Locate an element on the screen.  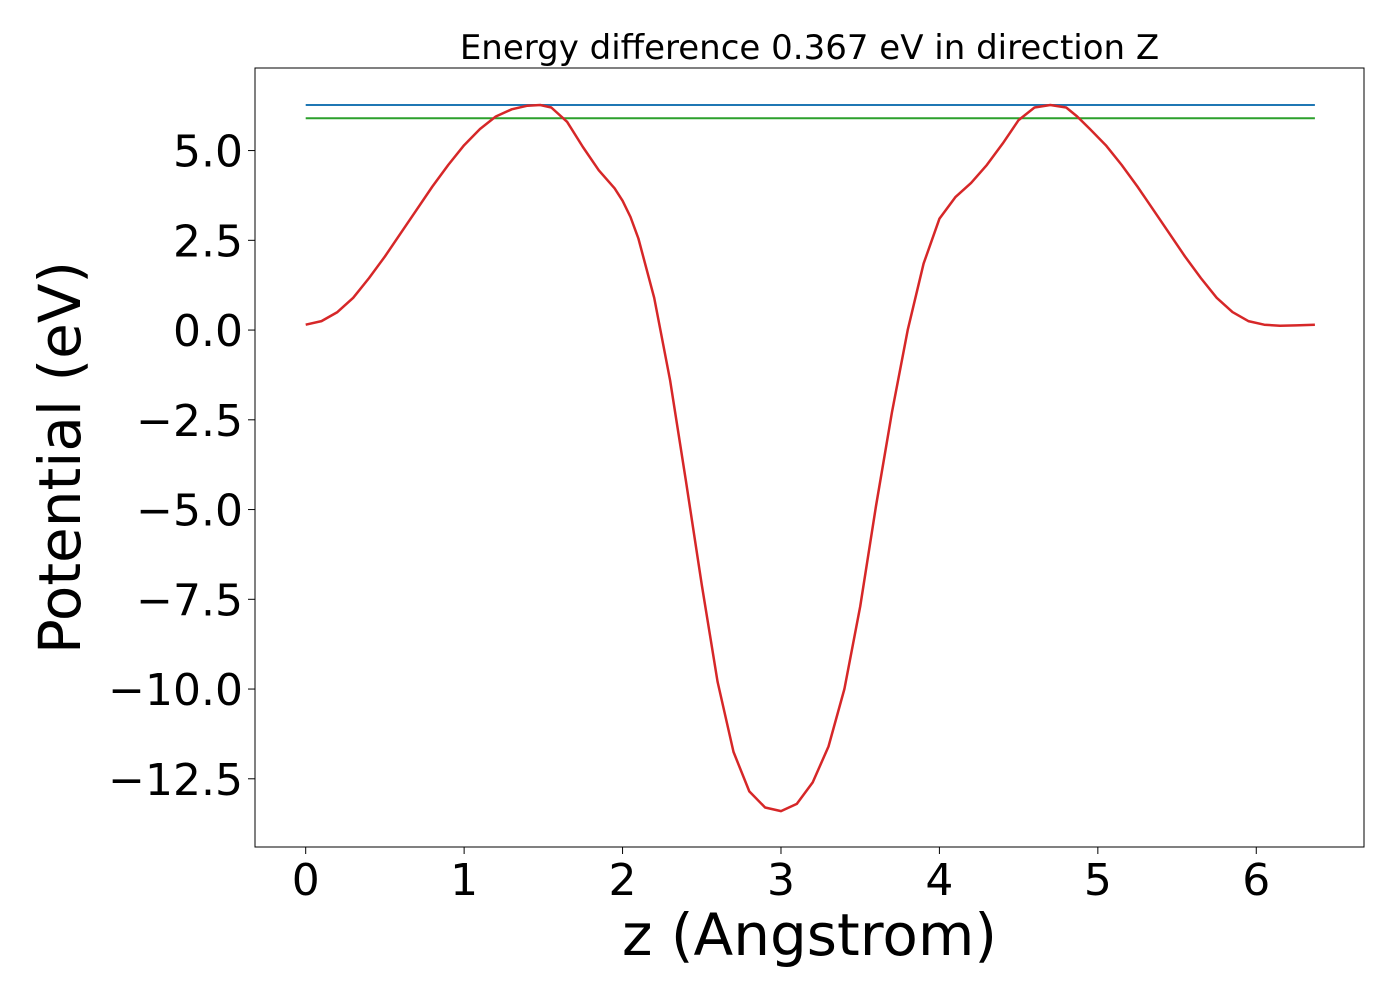
y-tick-label: 5.0 is located at coordinates (208, 152).